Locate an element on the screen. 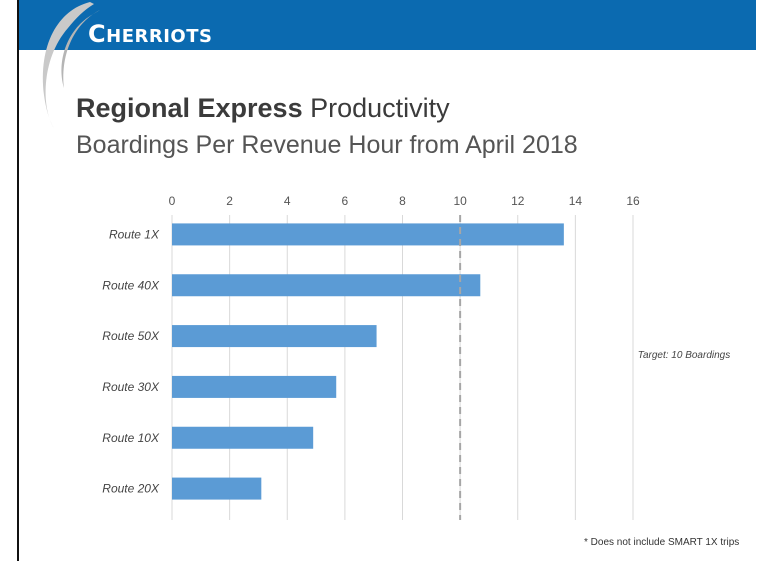 The image size is (761, 561). category-label: Route 30X is located at coordinates (131, 387).